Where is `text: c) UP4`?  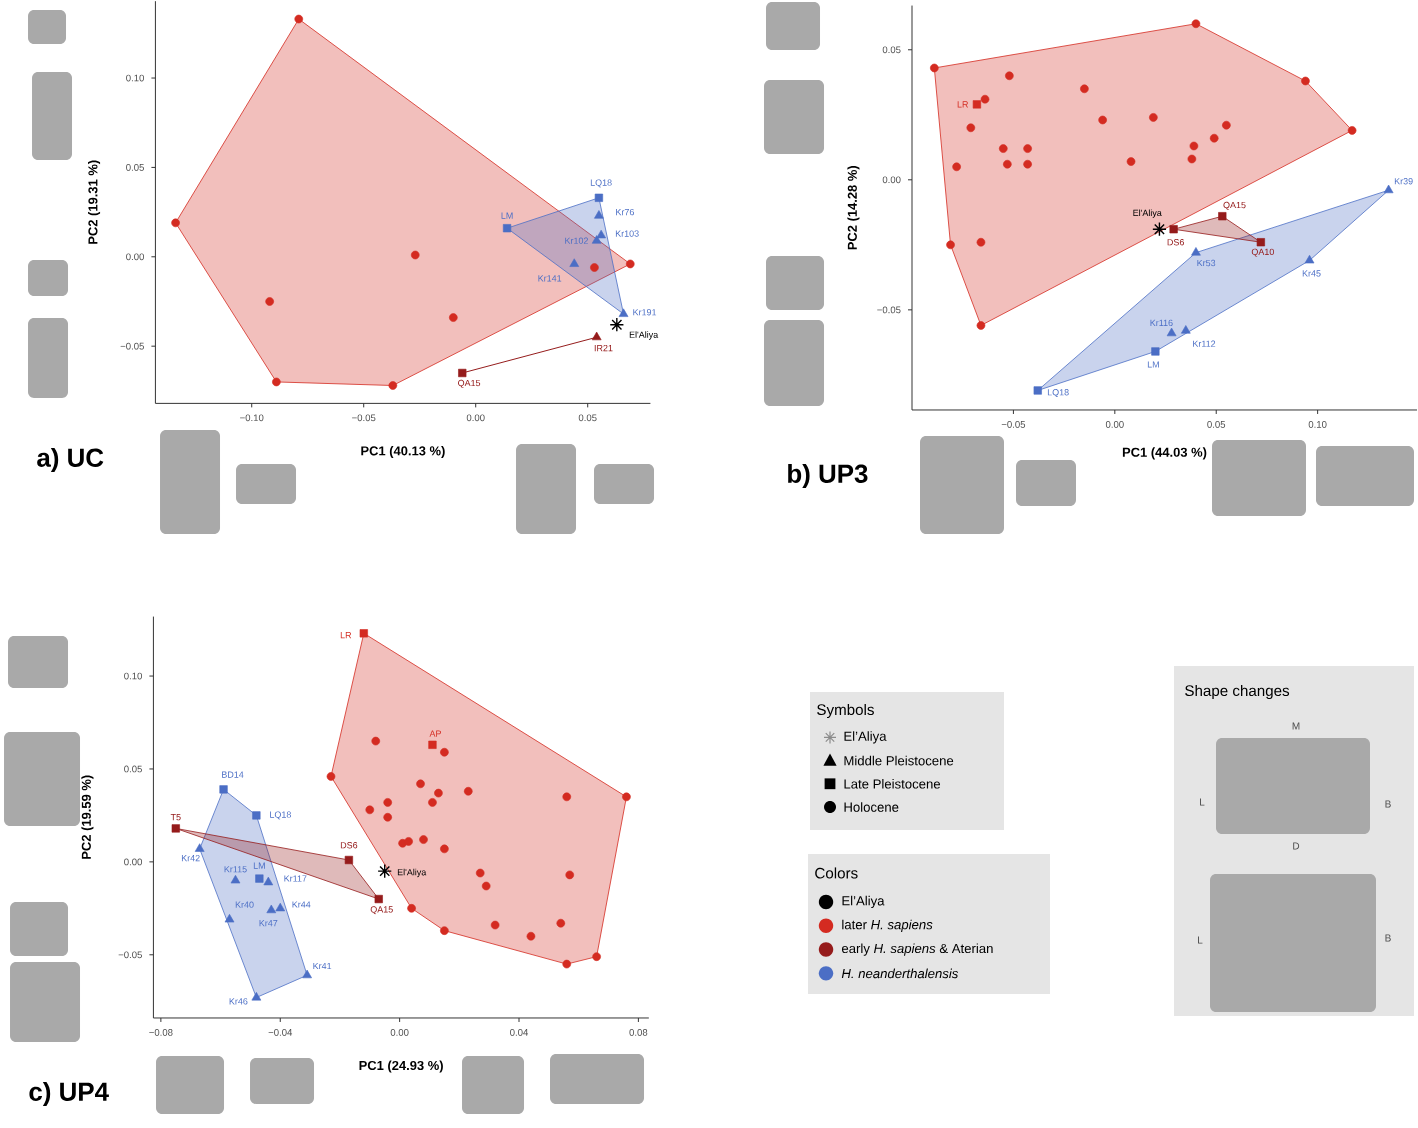 text: c) UP4 is located at coordinates (69, 1094).